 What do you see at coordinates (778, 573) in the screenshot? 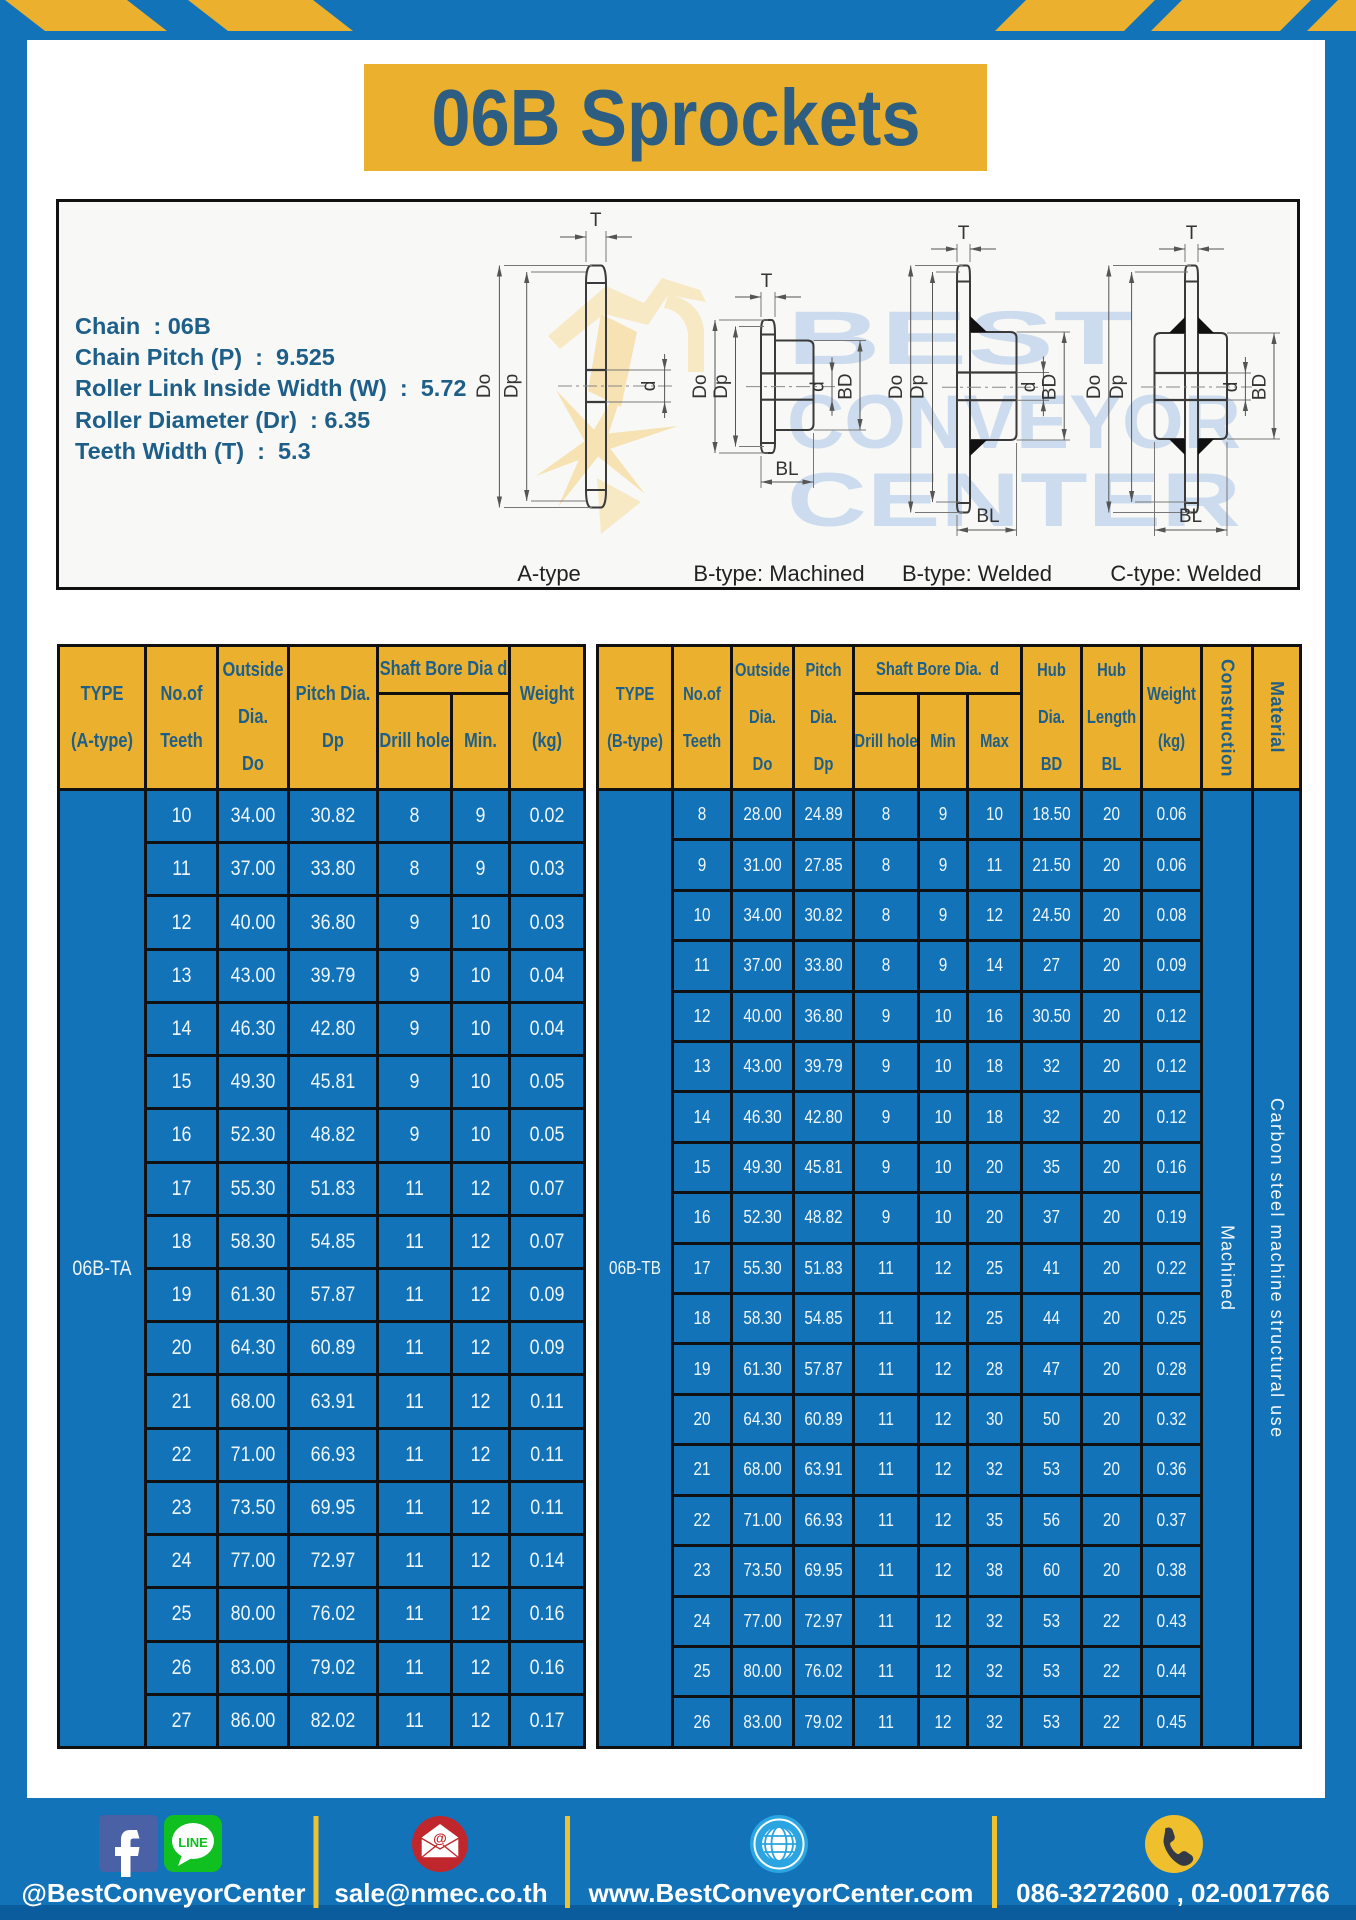
I see `svg-text: B-type: Machined` at bounding box center [778, 573].